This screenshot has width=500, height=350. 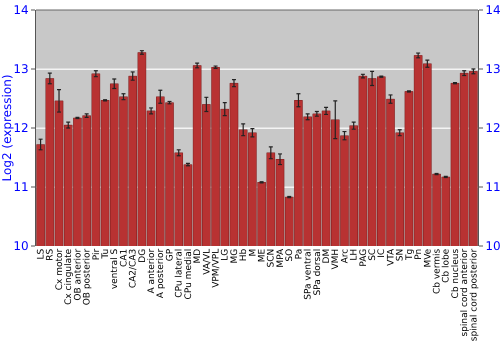 What do you see at coordinates (244, 255) in the screenshot?
I see `x-tick-label: Hb` at bounding box center [244, 255].